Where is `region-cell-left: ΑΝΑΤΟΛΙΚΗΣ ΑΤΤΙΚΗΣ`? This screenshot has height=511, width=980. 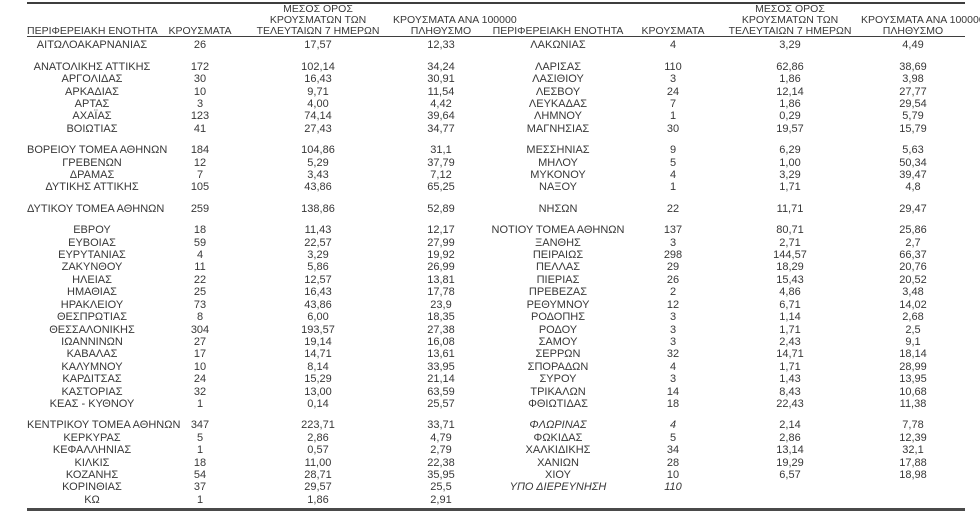
region-cell-left: ΑΝΑΤΟΛΙΚΗΣ ΑΤΤΙΚΗΣ is located at coordinates (92, 66).